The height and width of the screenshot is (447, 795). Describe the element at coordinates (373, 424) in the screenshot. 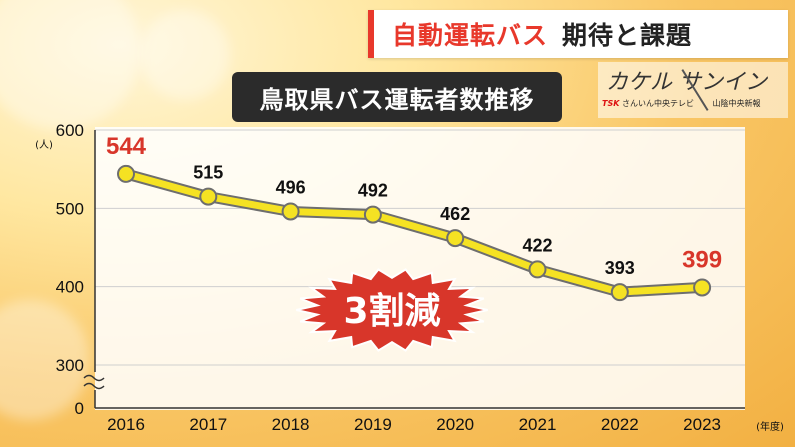

I see `x-tick-label: 2019` at that location.